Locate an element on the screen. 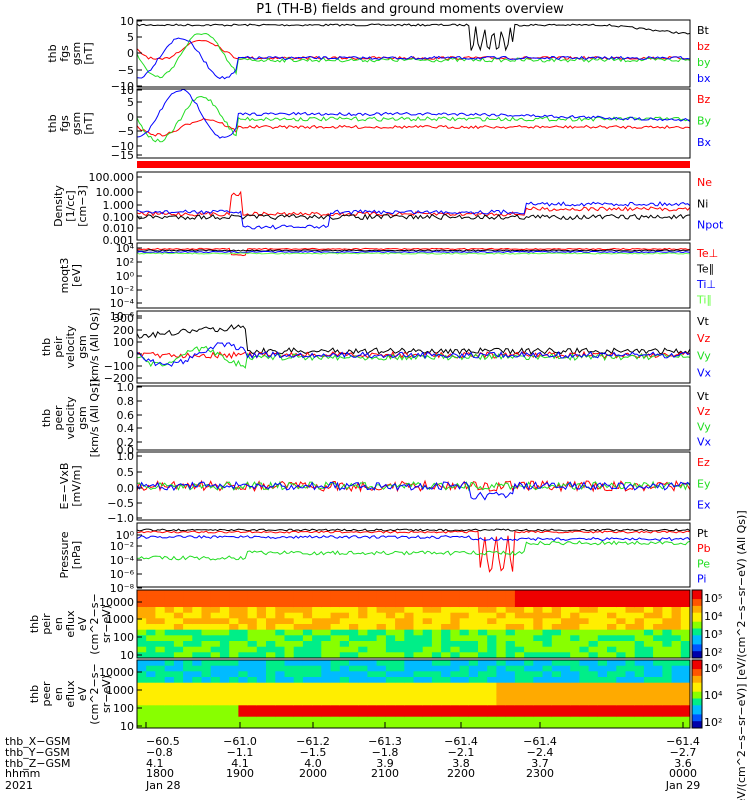  x-tick-value: −2.7 is located at coordinates (683, 752).